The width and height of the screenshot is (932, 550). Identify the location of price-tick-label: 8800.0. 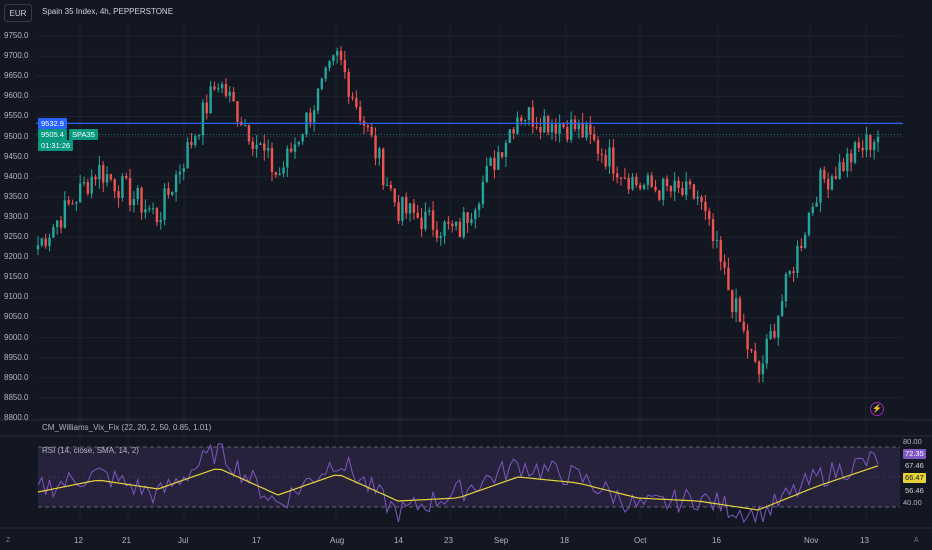
(16, 417).